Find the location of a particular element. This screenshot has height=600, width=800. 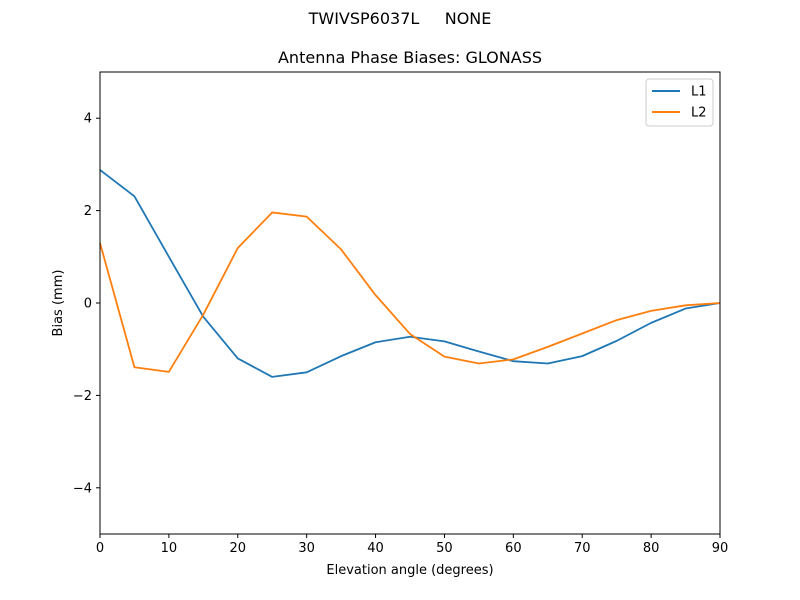

y-tick-label: −2 is located at coordinates (82, 396).